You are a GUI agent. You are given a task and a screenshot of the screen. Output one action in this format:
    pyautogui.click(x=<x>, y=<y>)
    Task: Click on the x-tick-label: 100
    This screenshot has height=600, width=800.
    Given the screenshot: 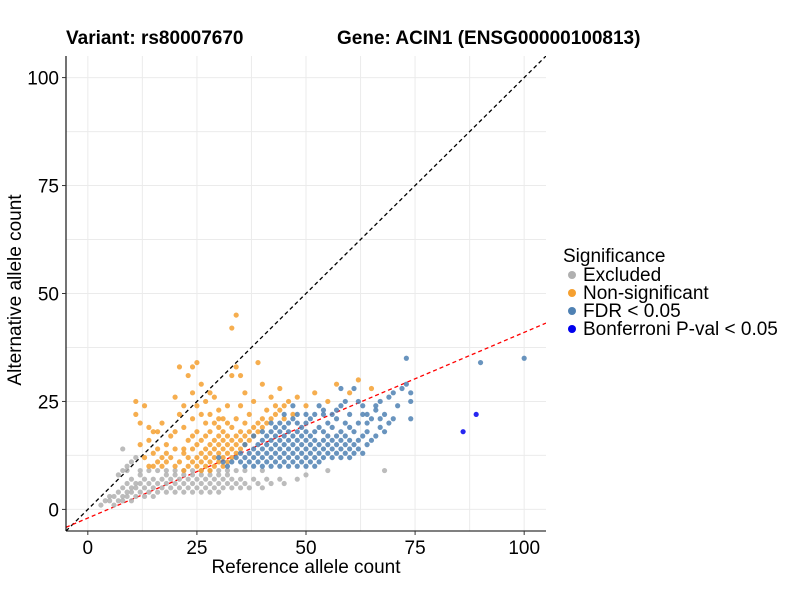 What is the action you would take?
    pyautogui.click(x=524, y=548)
    